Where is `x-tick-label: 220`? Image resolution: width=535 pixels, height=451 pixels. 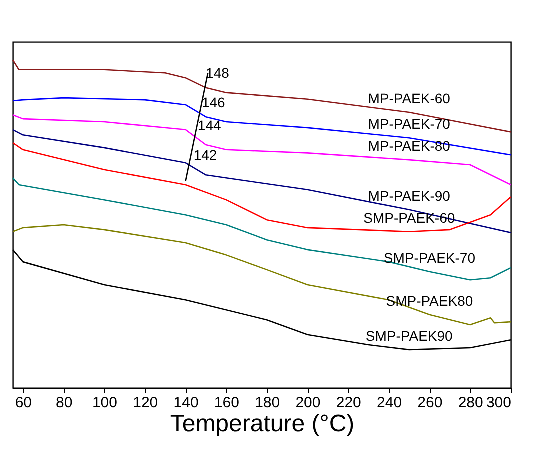 x-tick-label: 220 is located at coordinates (349, 403).